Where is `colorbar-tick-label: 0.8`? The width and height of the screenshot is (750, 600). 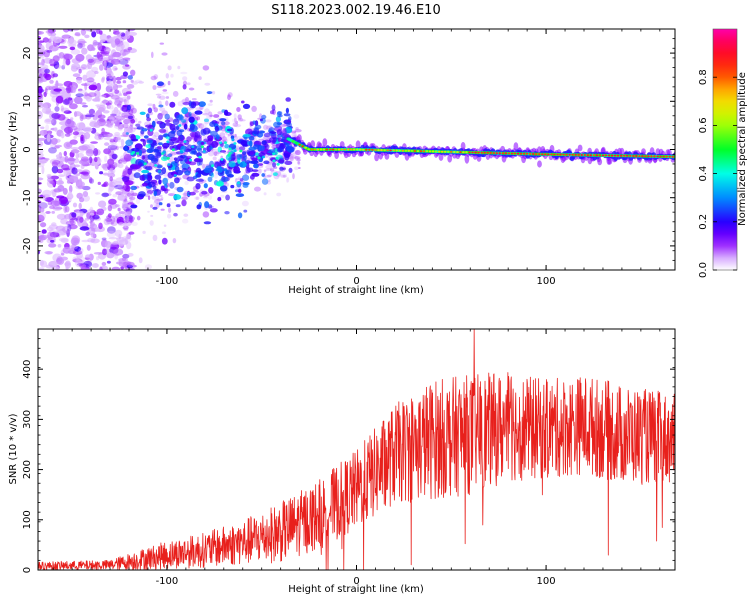 colorbar-tick-label: 0.8 is located at coordinates (703, 77).